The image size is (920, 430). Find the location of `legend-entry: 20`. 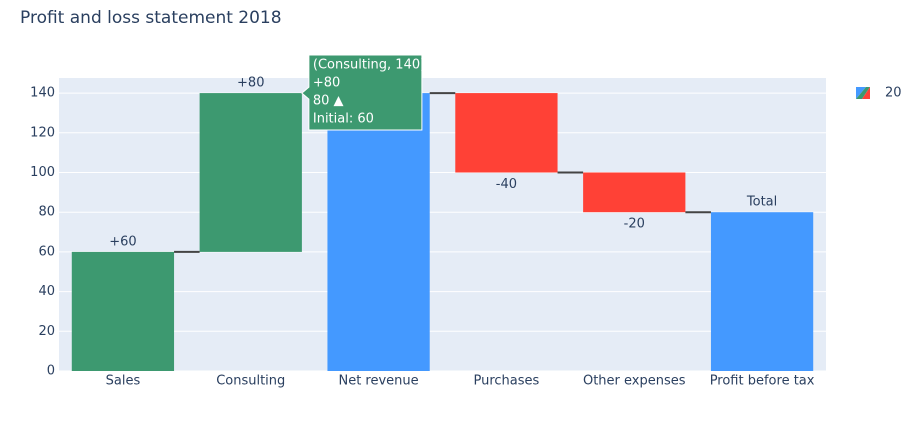

legend-entry: 20 is located at coordinates (879, 93).